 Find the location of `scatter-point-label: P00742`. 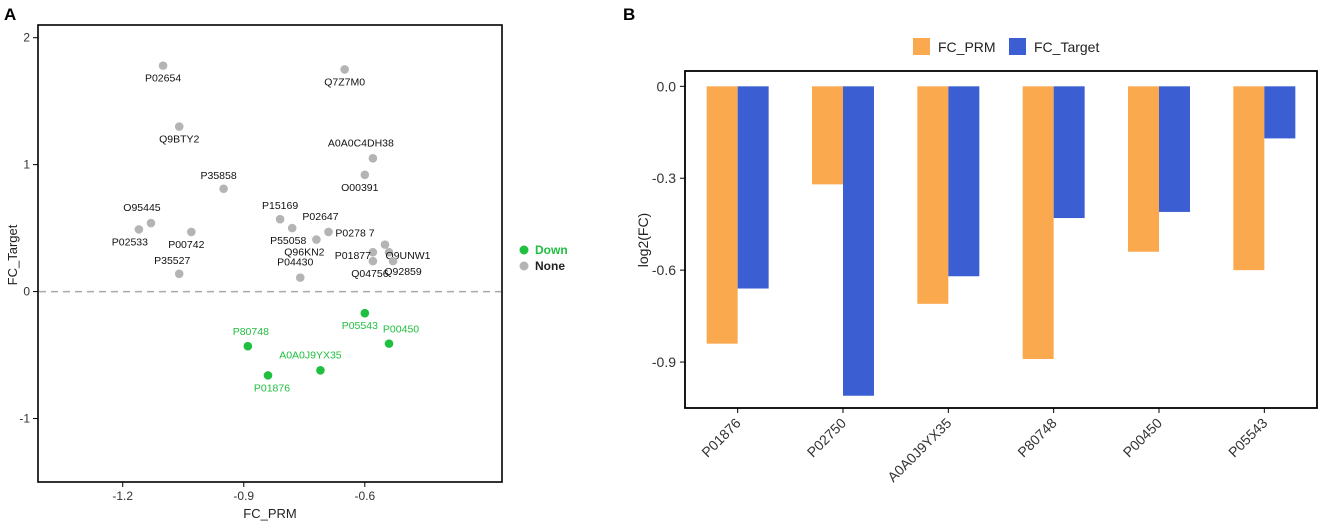

scatter-point-label: P00742 is located at coordinates (186, 245).